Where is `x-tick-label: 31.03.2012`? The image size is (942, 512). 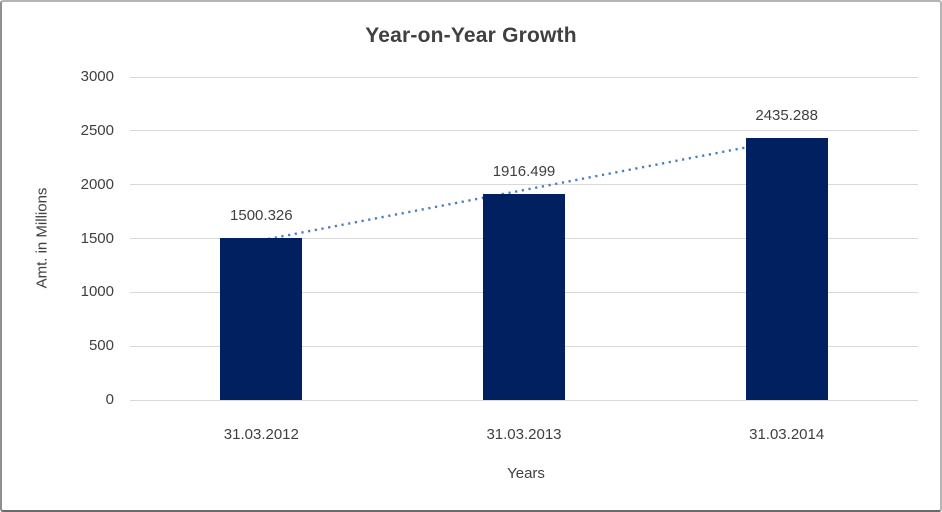
x-tick-label: 31.03.2012 is located at coordinates (261, 434).